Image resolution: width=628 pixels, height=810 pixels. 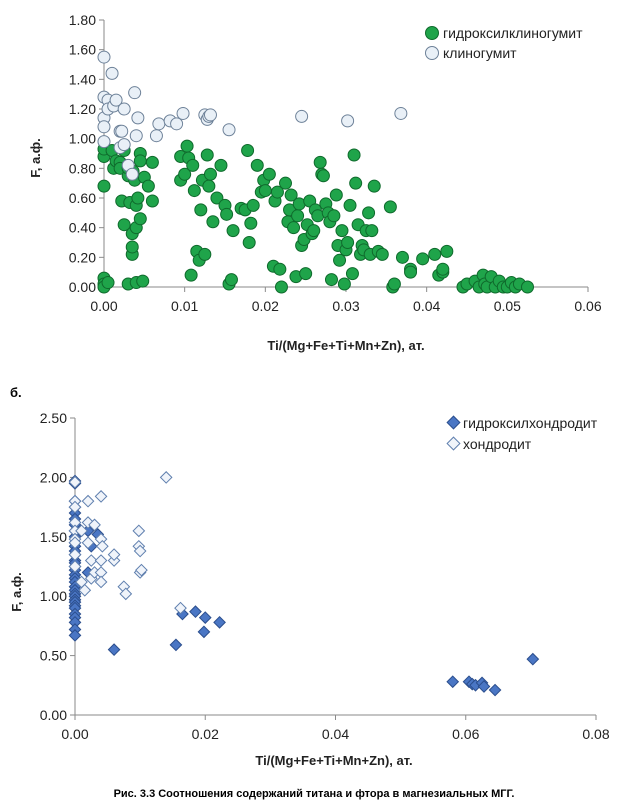 I want to click on legend-marker-hydroxyl-chondrodite, so click(x=453, y=422).